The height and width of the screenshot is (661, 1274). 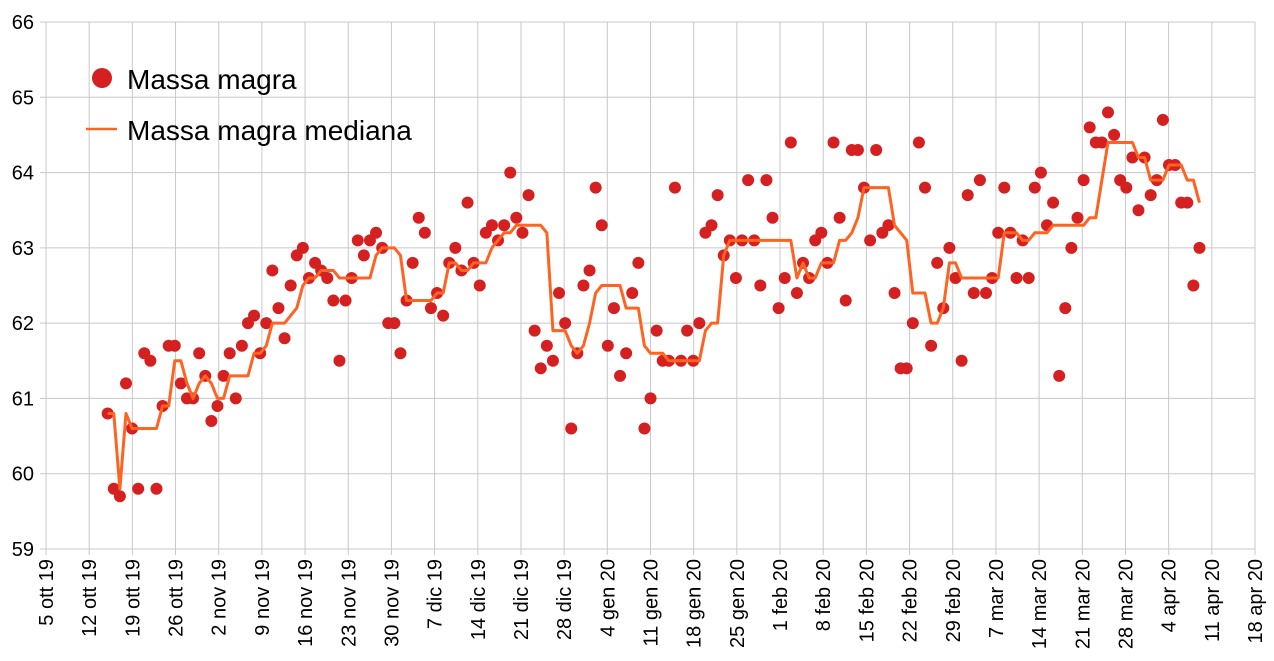 What do you see at coordinates (23, 174) in the screenshot?
I see `y-tick-label: 64` at bounding box center [23, 174].